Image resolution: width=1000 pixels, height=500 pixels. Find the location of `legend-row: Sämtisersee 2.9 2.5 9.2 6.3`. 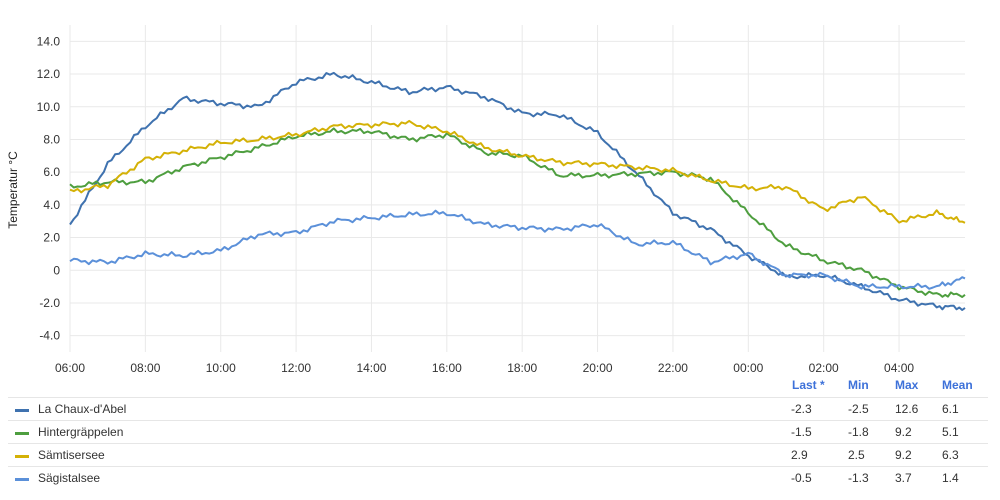

legend-row: Sämtisersee 2.9 2.5 9.2 6.3 is located at coordinates (498, 455).